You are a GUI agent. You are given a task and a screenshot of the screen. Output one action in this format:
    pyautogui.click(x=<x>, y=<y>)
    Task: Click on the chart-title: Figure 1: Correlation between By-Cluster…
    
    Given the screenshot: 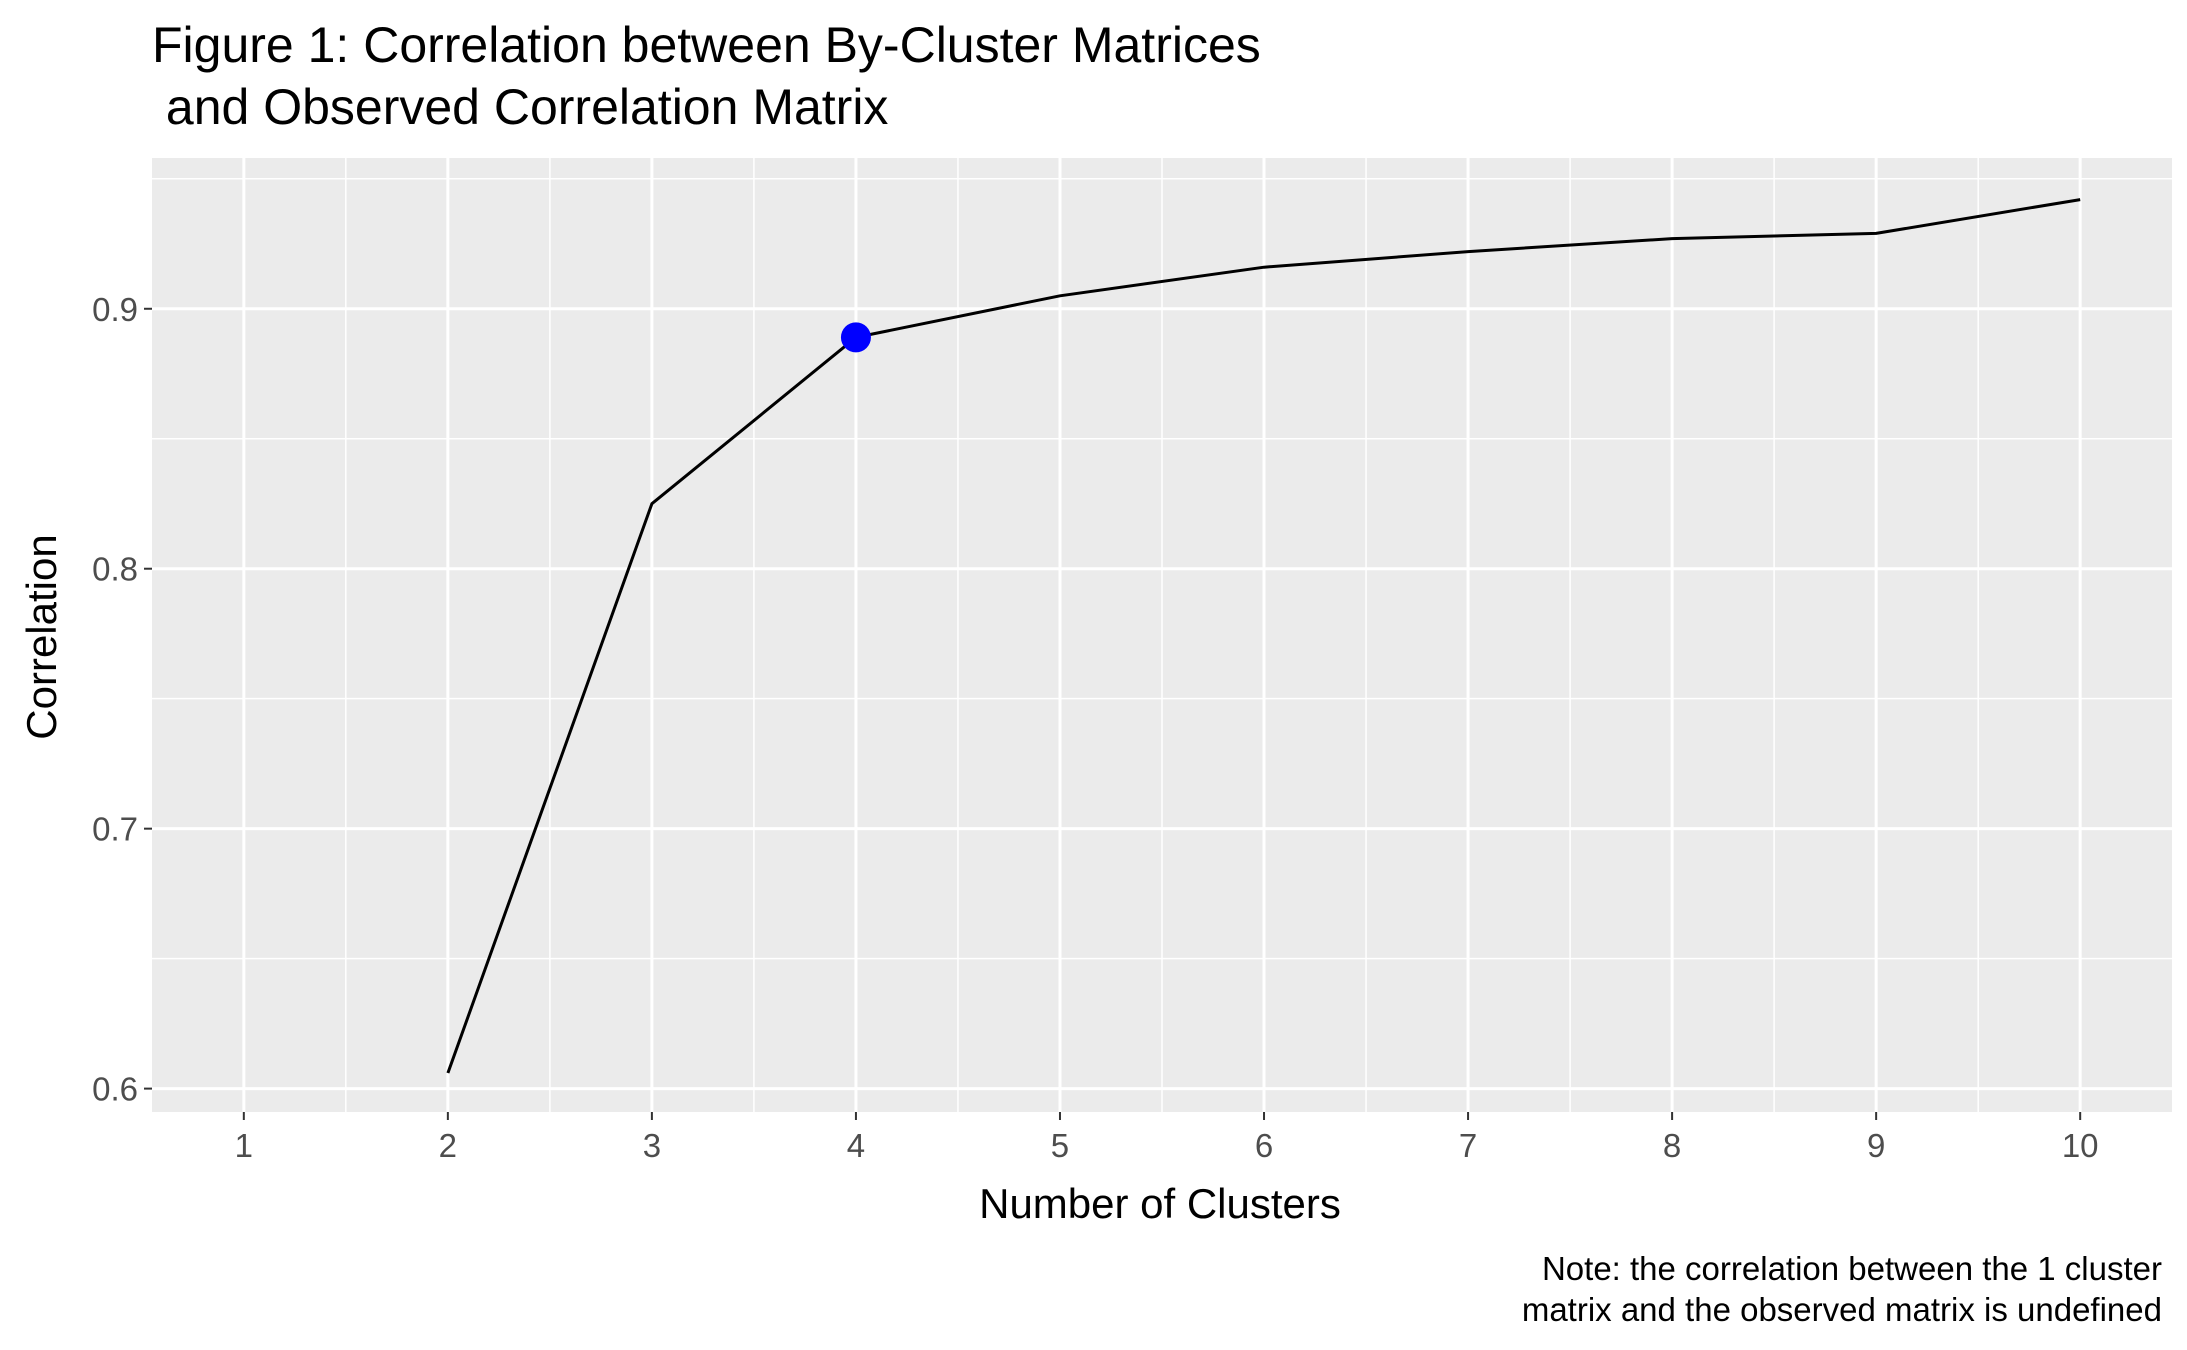 What is the action you would take?
    pyautogui.click(x=706, y=76)
    